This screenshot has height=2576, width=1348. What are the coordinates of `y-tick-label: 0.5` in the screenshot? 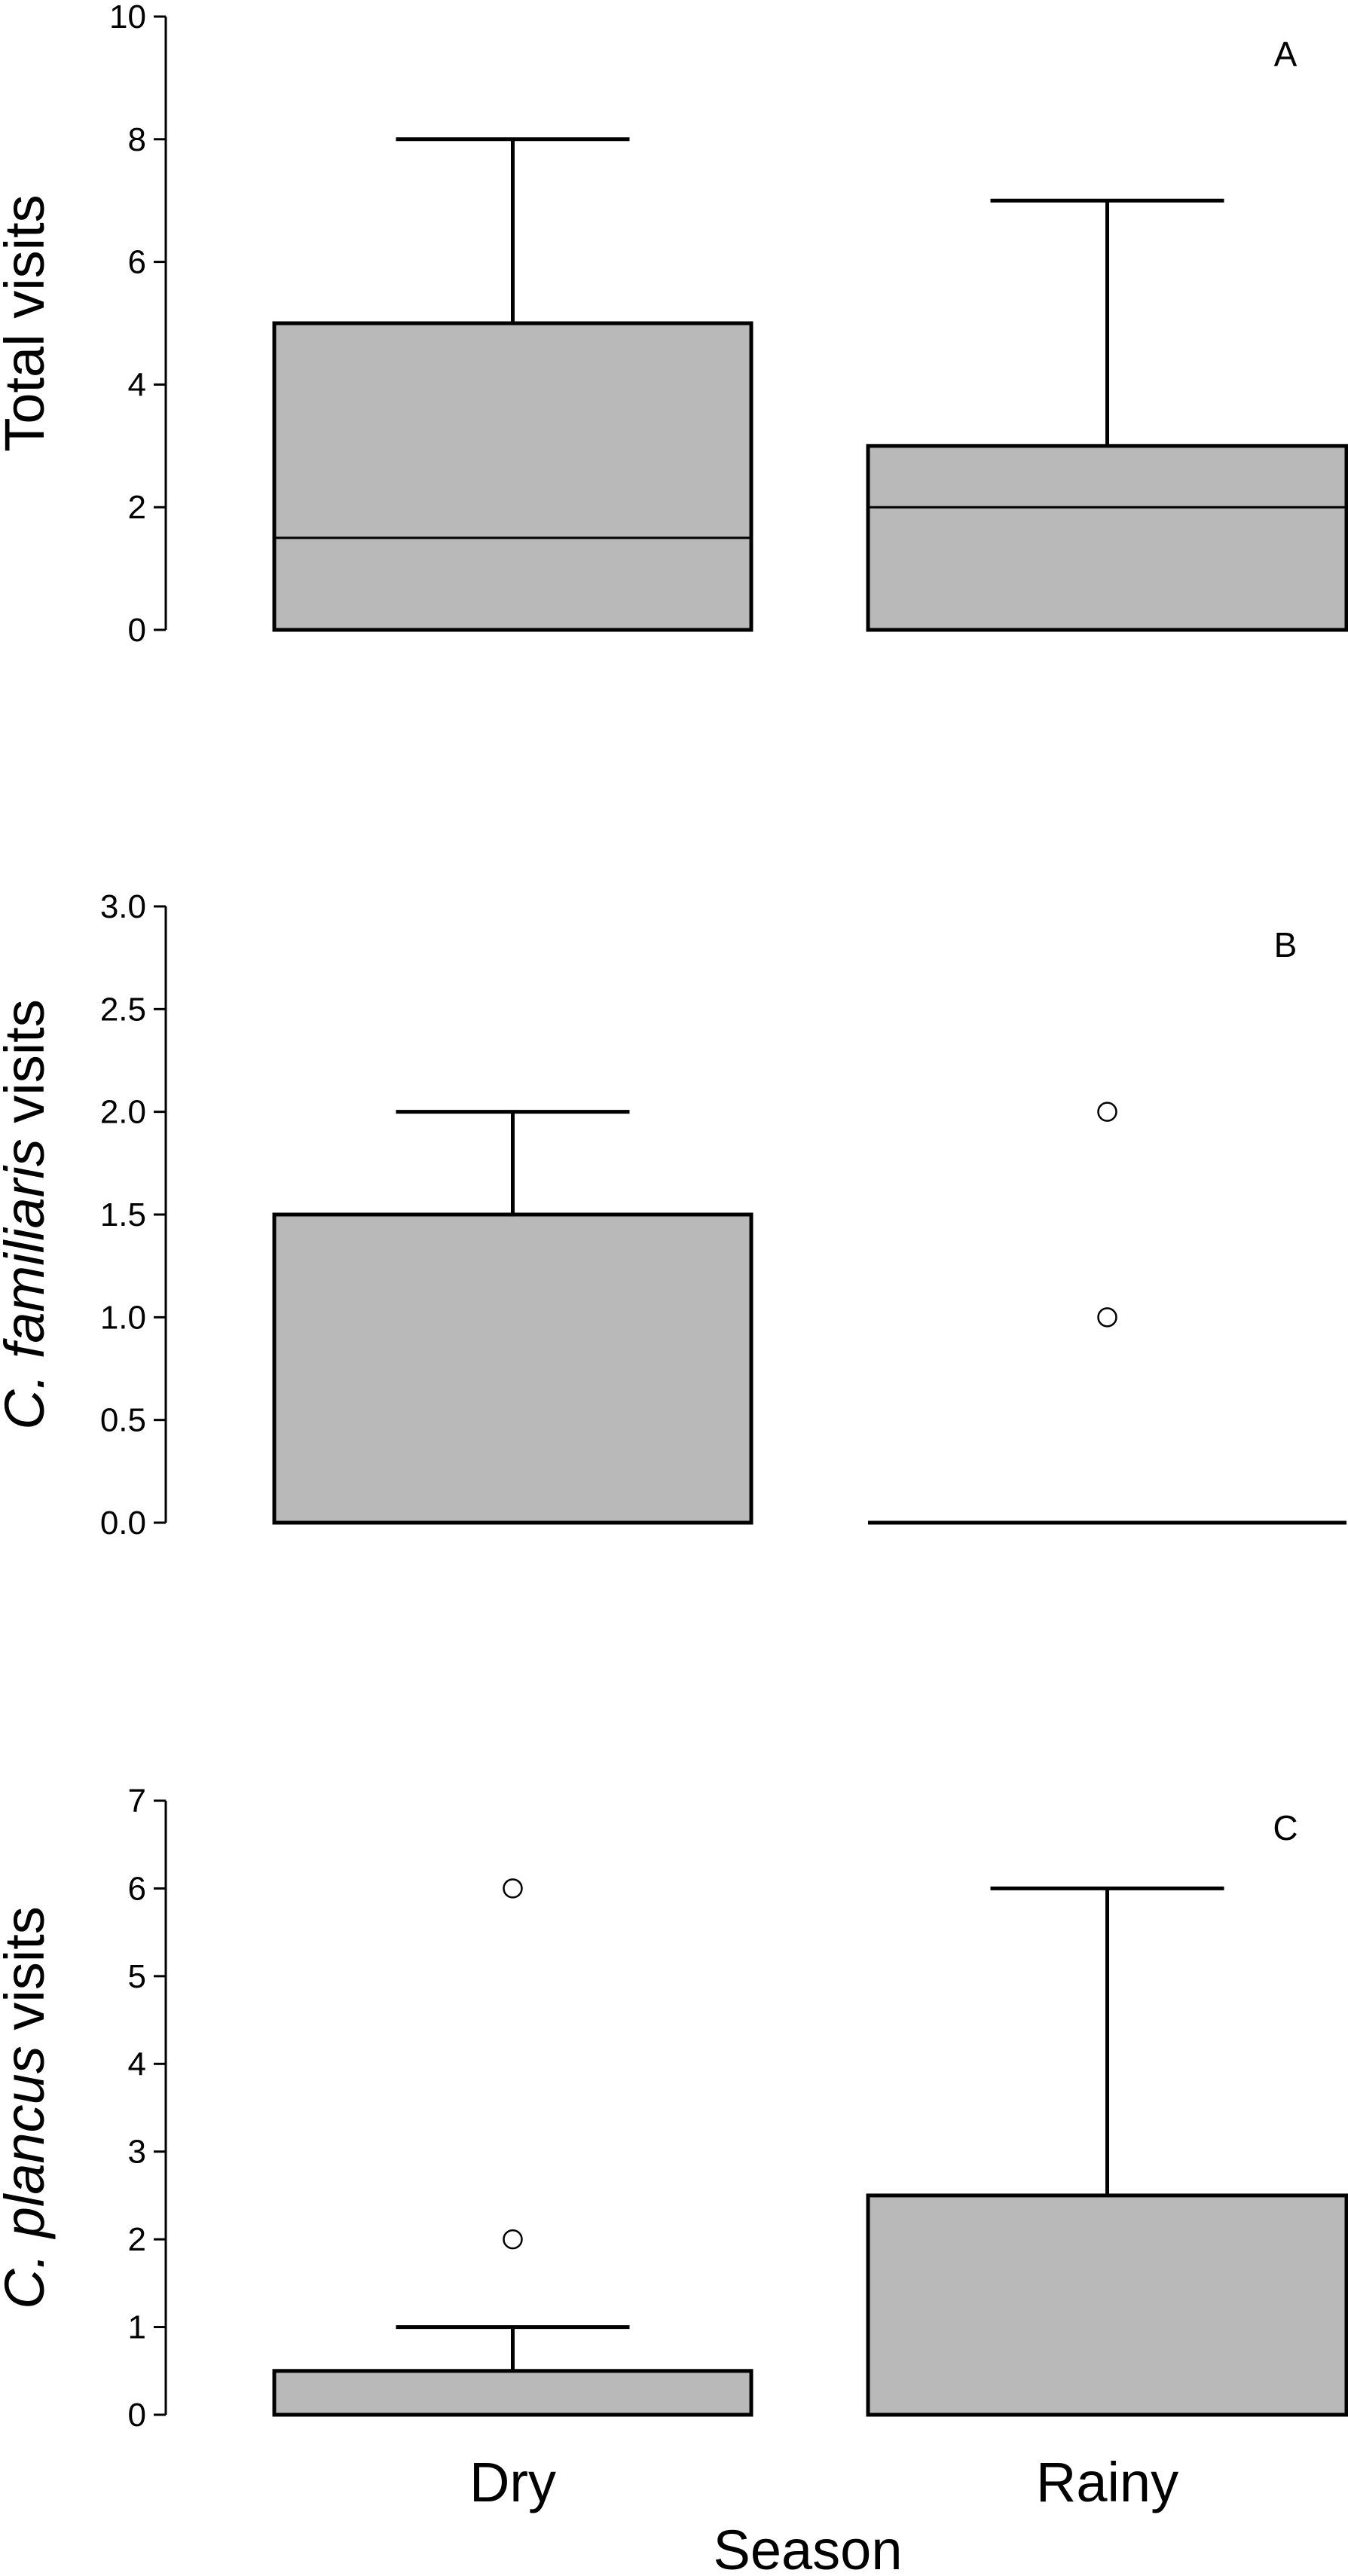 It's located at (123, 1420).